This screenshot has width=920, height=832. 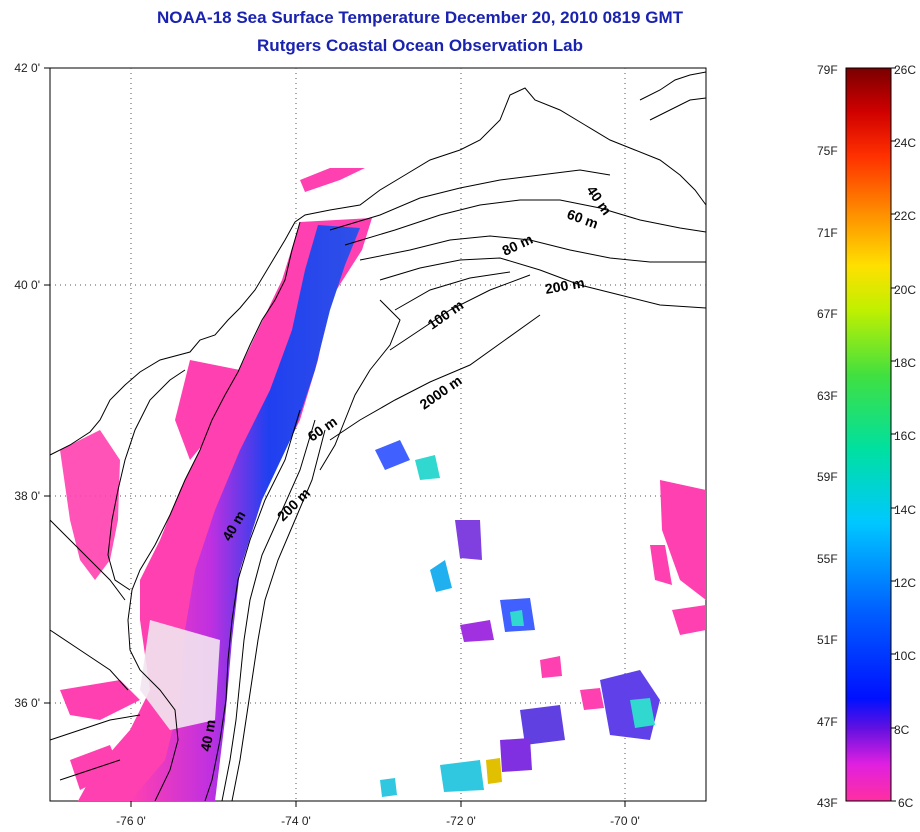 I want to click on colorbar-f-label: 71F, so click(x=827, y=233).